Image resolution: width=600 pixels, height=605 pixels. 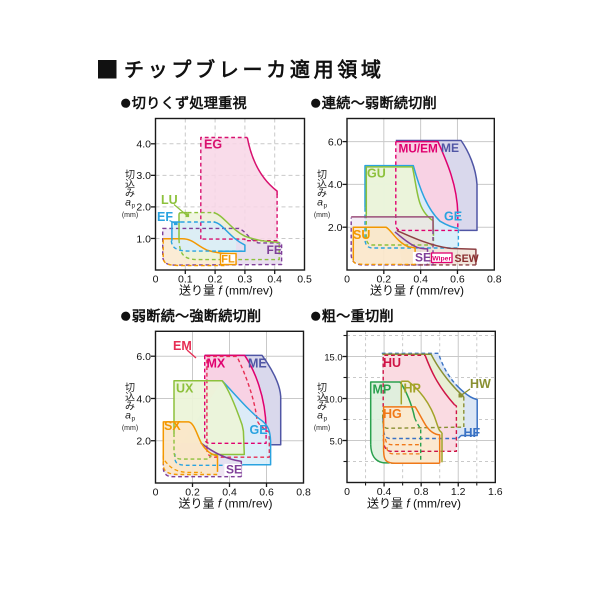 What do you see at coordinates (495, 492) in the screenshot?
I see `svg-text: 1.6` at bounding box center [495, 492].